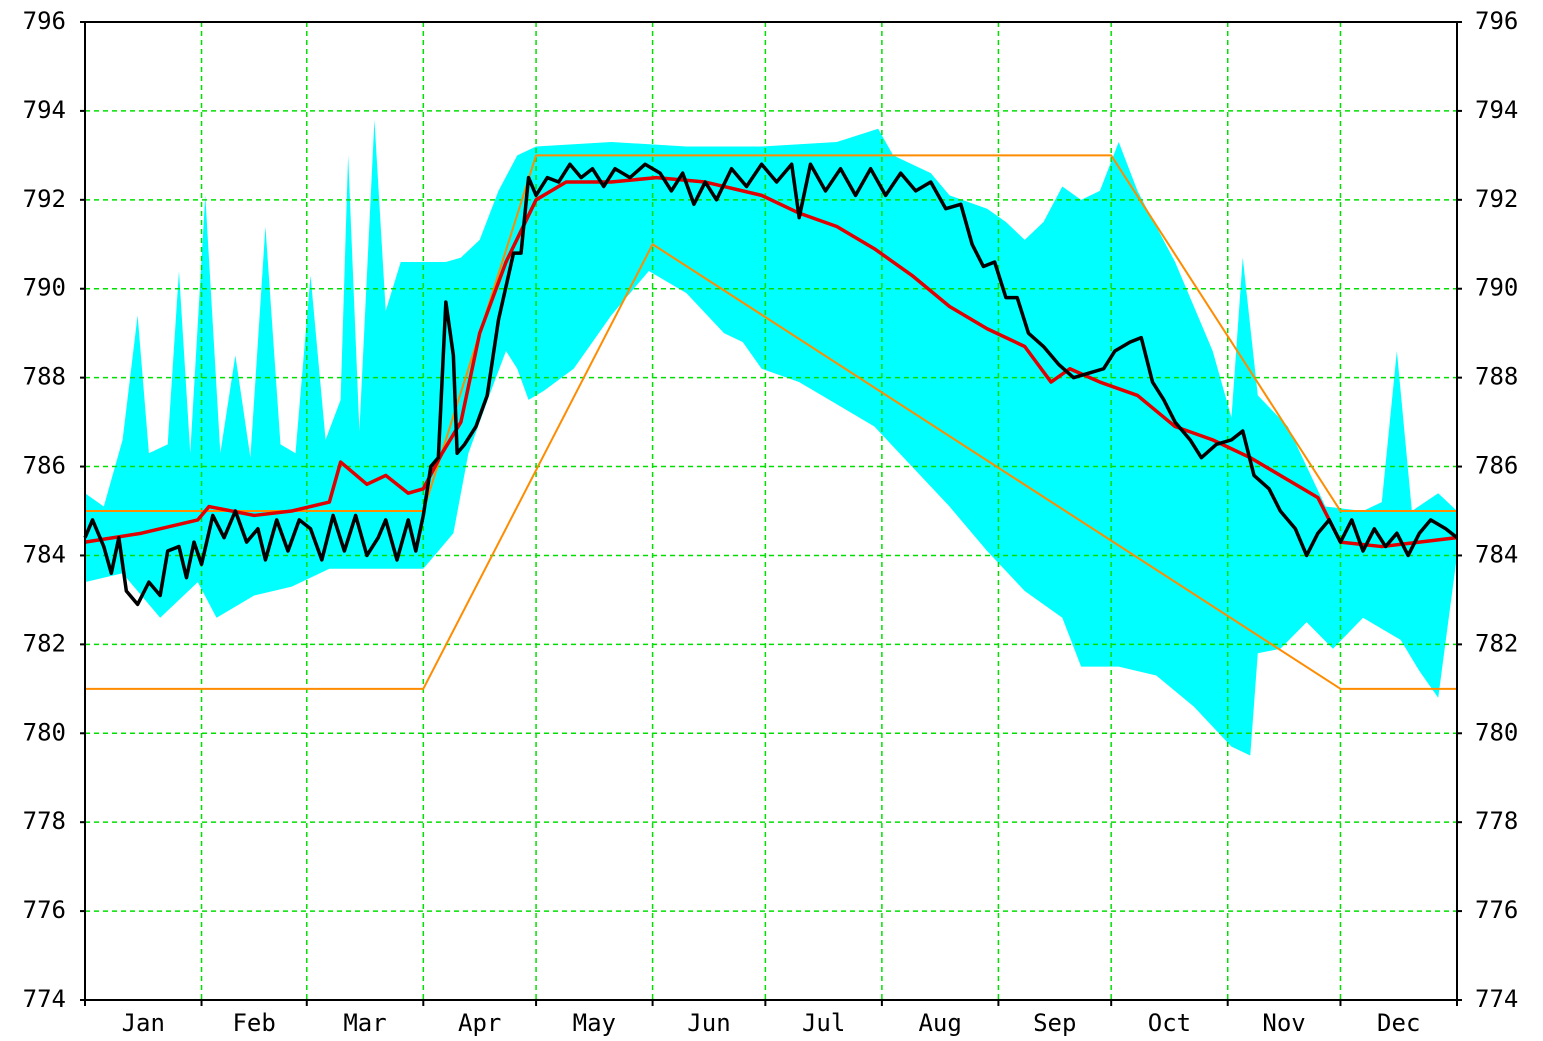 The image size is (1543, 1041). Describe the element at coordinates (44, 110) in the screenshot. I see `y-tick-label: 794` at that location.